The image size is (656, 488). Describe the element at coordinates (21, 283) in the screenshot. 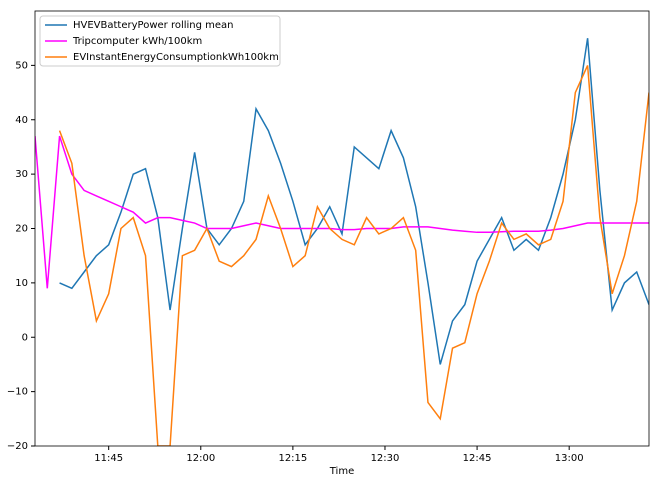

I see `y-tick-label: 10` at that location.